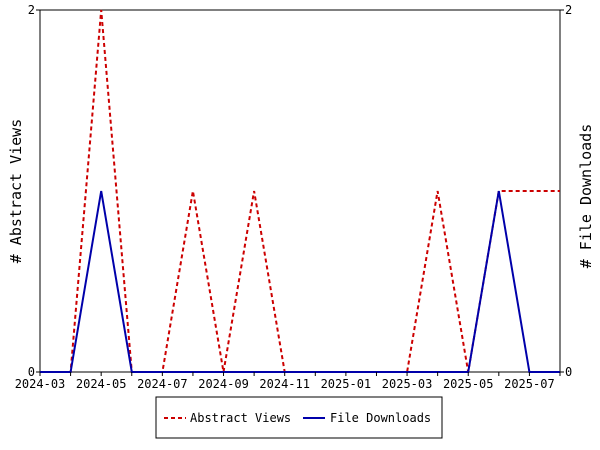 The width and height of the screenshot is (600, 450). What do you see at coordinates (380, 418) in the screenshot?
I see `legend-label-file-downloads: File Downloads` at bounding box center [380, 418].